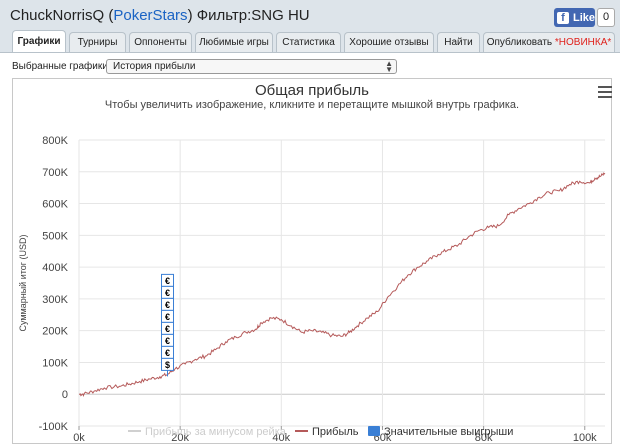 The width and height of the screenshot is (620, 446). Describe the element at coordinates (458, 42) in the screenshot. I see `tab-find: Найти` at that location.